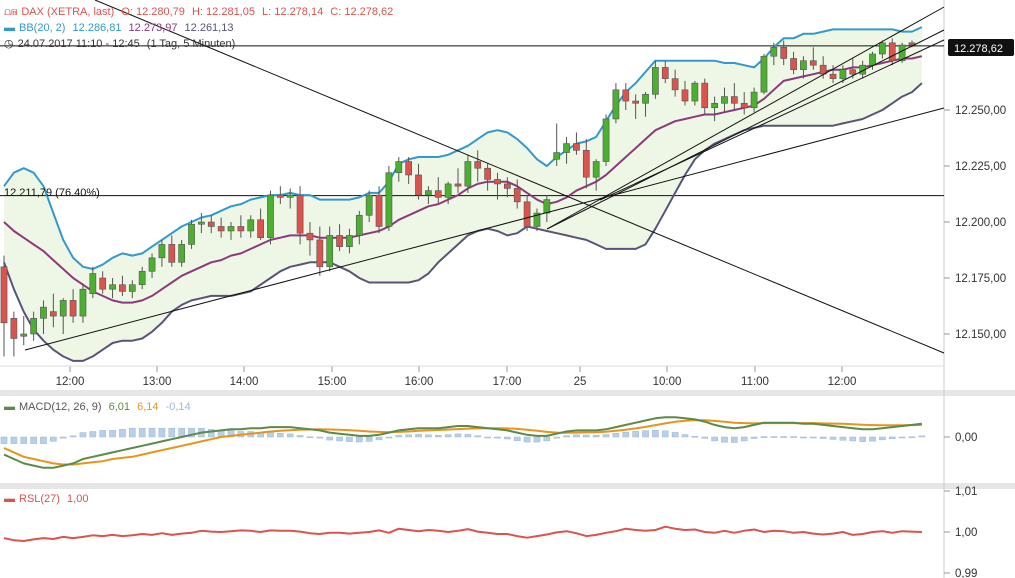 The image size is (1015, 578). I want to click on symbol-label: DAX (XETRA, last), so click(68, 12).